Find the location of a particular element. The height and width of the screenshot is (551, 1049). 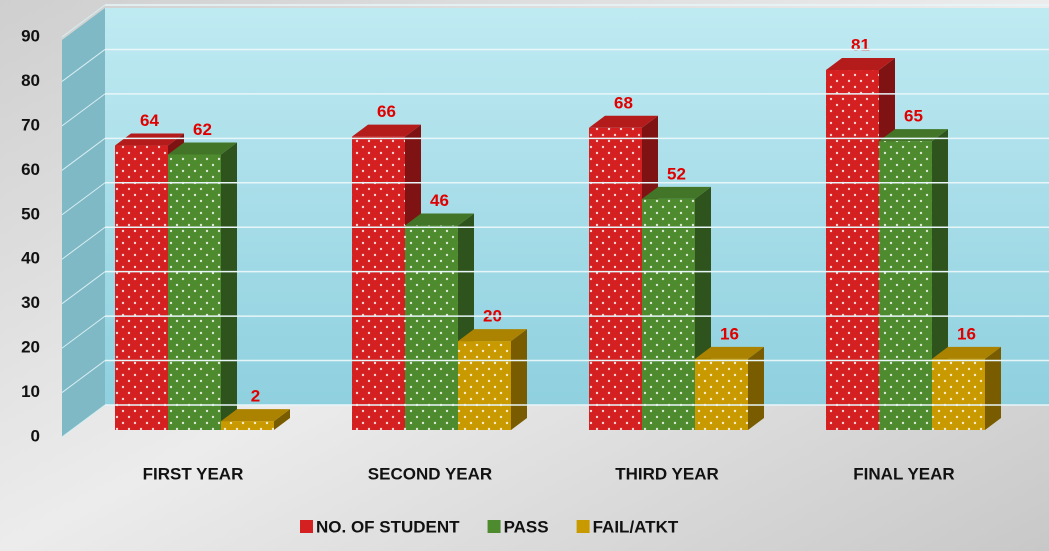

y-tick-label: 20 is located at coordinates (30, 347).